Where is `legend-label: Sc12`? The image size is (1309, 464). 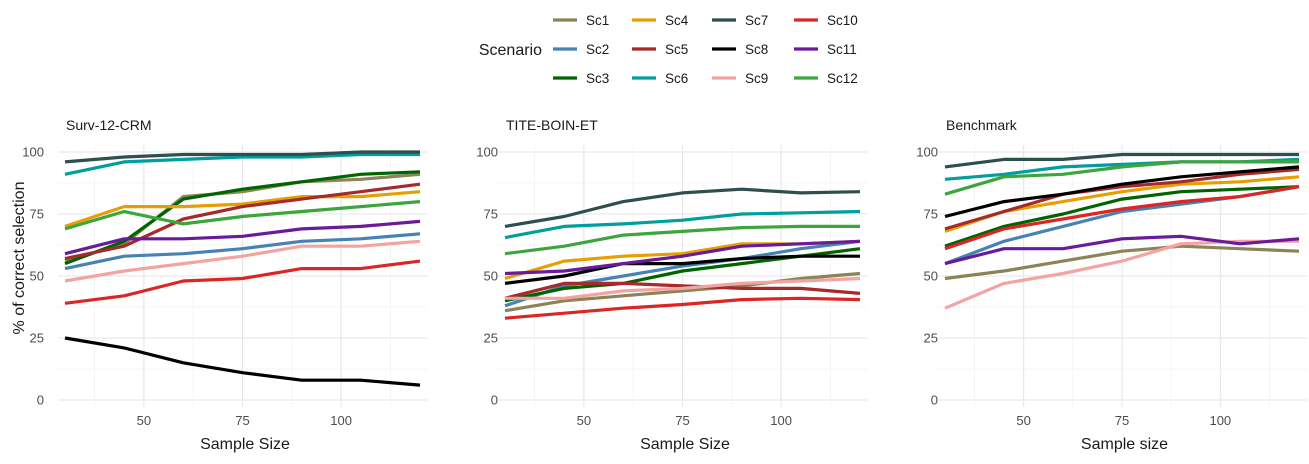 legend-label: Sc12 is located at coordinates (842, 78).